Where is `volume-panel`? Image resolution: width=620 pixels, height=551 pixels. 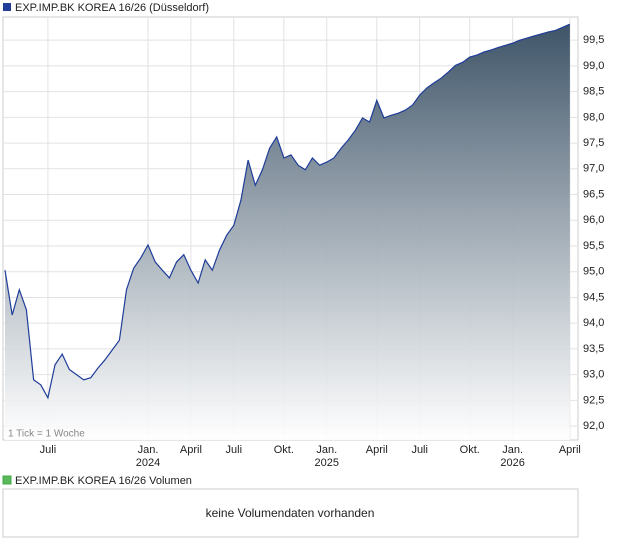
volume-panel is located at coordinates (290, 513).